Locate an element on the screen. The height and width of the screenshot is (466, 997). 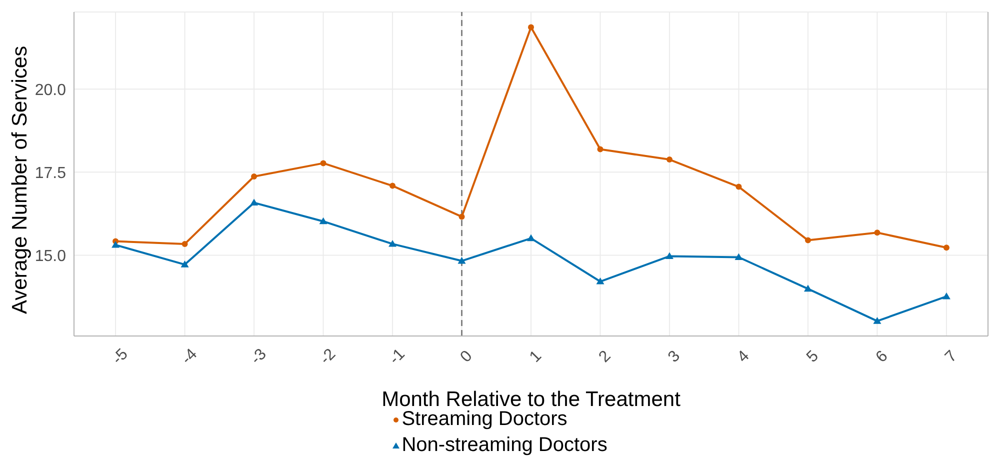
x-tick-label: -2 is located at coordinates (328, 357).